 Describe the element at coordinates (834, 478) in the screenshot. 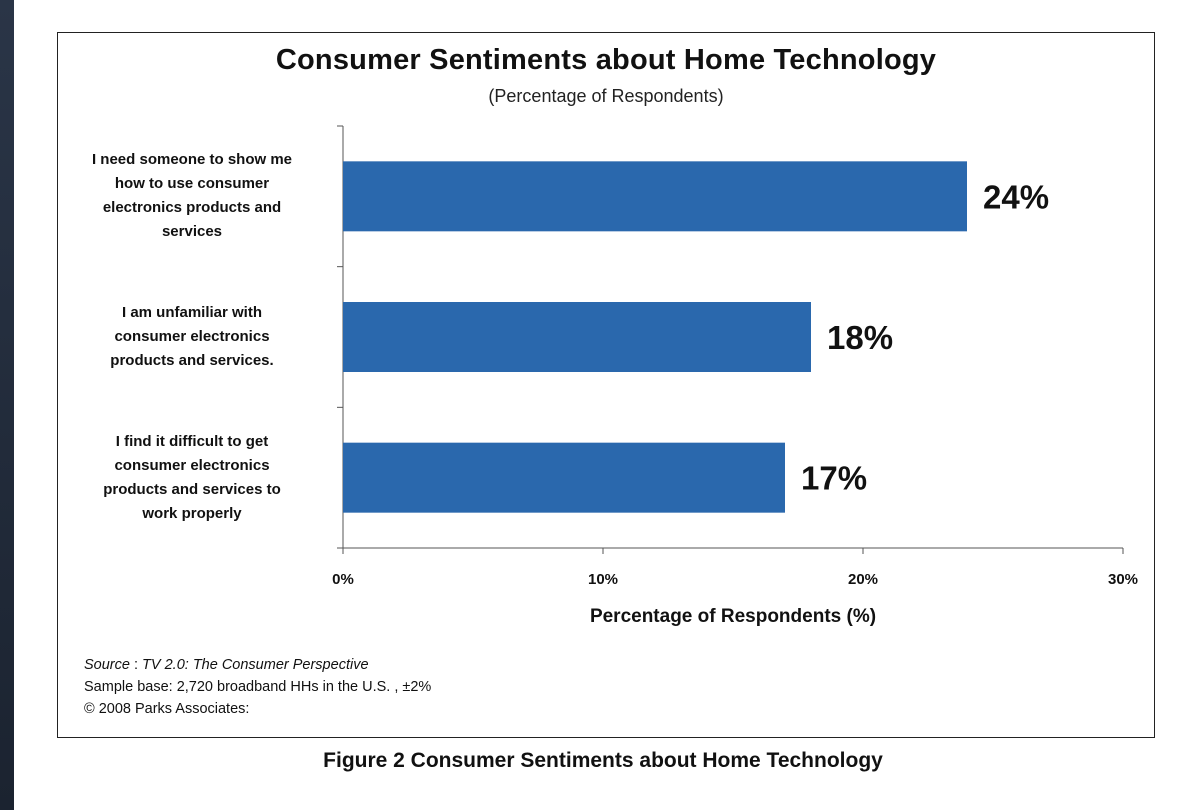

I see `bar-value-label: 17%` at that location.